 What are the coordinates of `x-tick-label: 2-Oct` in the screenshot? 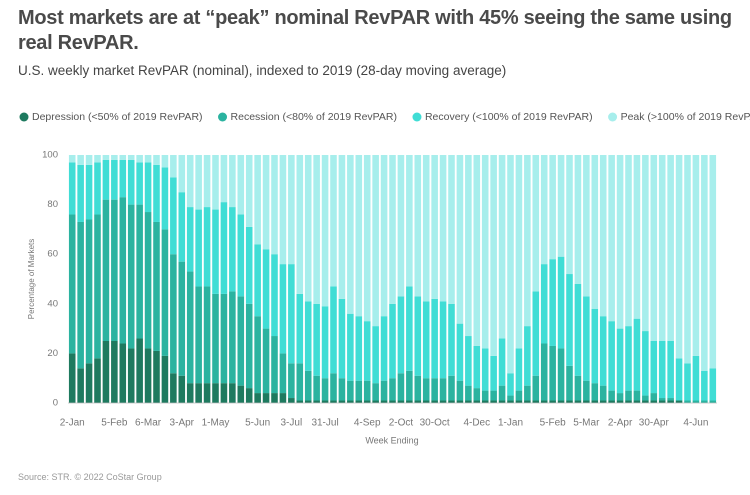 It's located at (401, 423).